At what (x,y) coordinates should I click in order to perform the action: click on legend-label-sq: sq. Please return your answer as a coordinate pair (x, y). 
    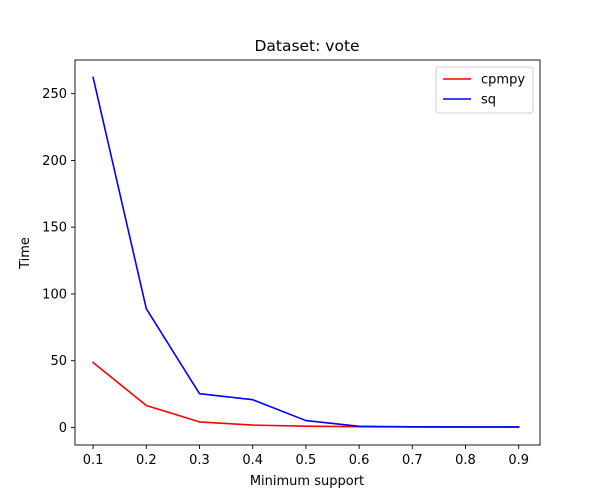
    Looking at the image, I should click on (488, 100).